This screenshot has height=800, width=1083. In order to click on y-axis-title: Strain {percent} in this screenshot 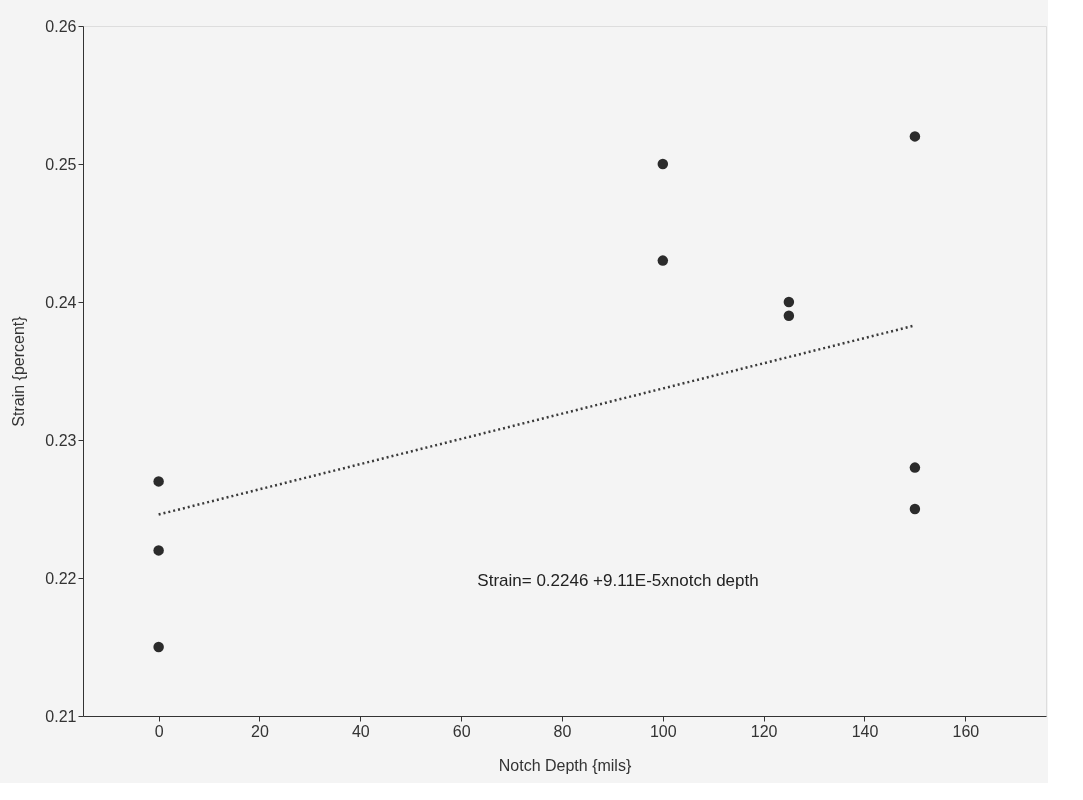, I will do `click(19, 371)`.